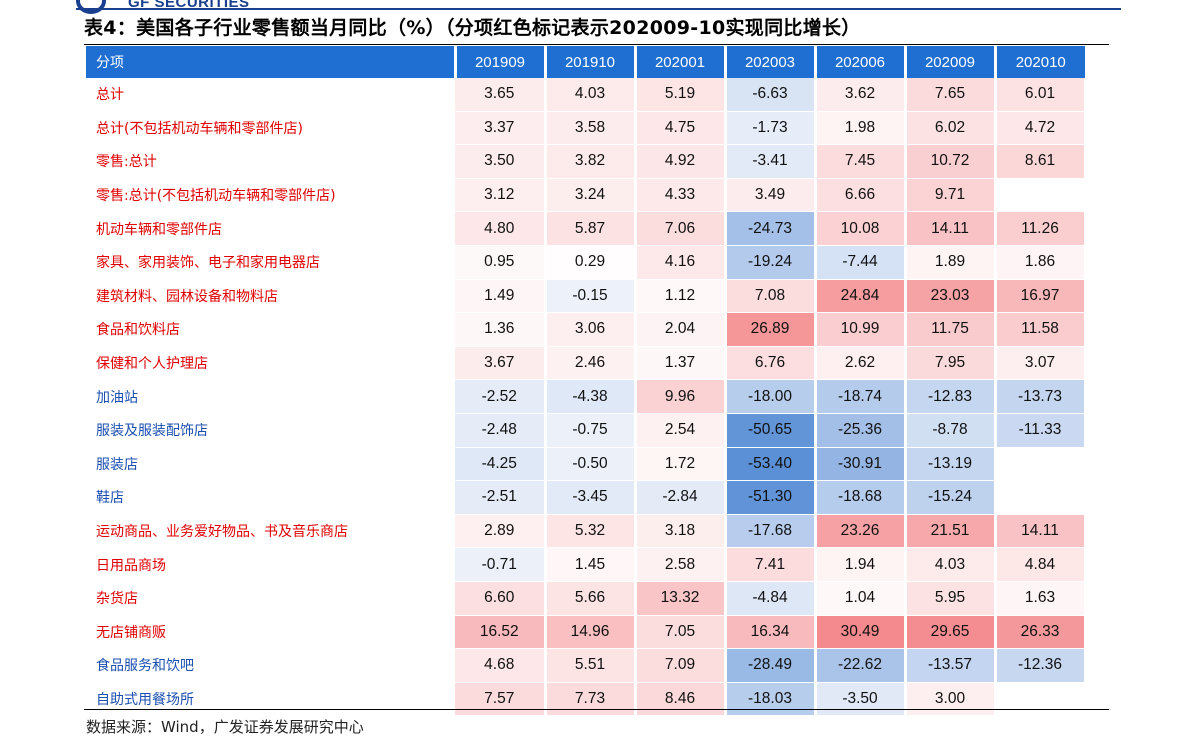 The width and height of the screenshot is (1191, 756). Describe the element at coordinates (861, 497) in the screenshot. I see `value-cell: -18.68` at that location.